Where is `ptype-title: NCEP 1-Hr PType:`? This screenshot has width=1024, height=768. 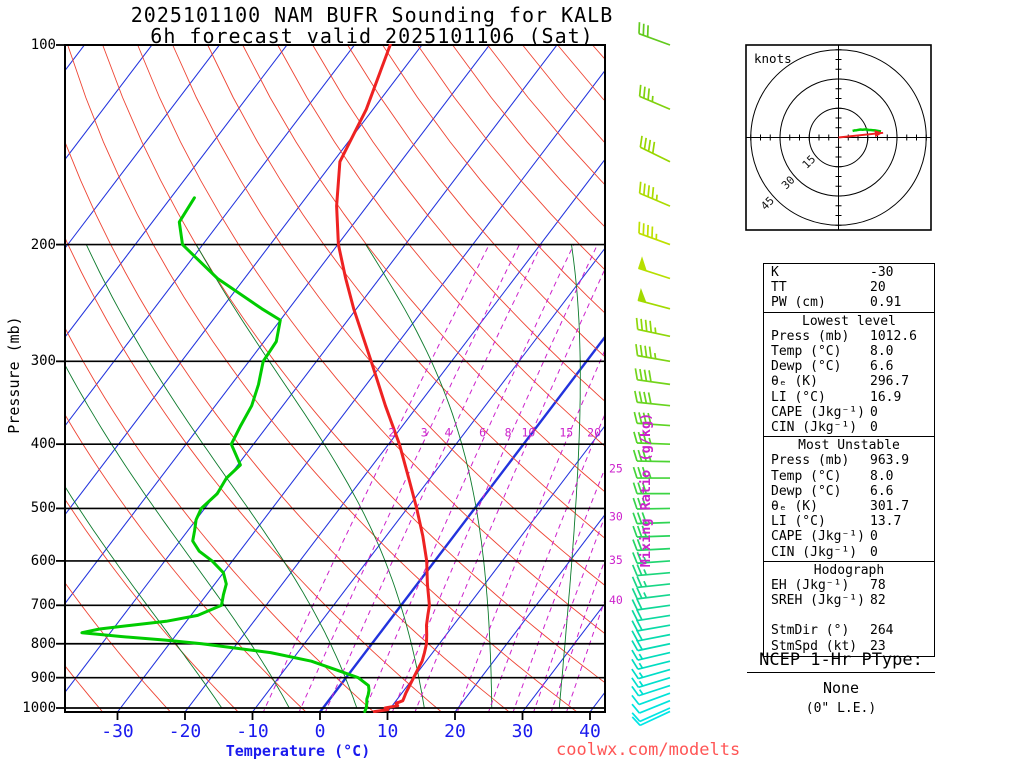 ptype-title: NCEP 1-Hr PType: is located at coordinates (841, 661).